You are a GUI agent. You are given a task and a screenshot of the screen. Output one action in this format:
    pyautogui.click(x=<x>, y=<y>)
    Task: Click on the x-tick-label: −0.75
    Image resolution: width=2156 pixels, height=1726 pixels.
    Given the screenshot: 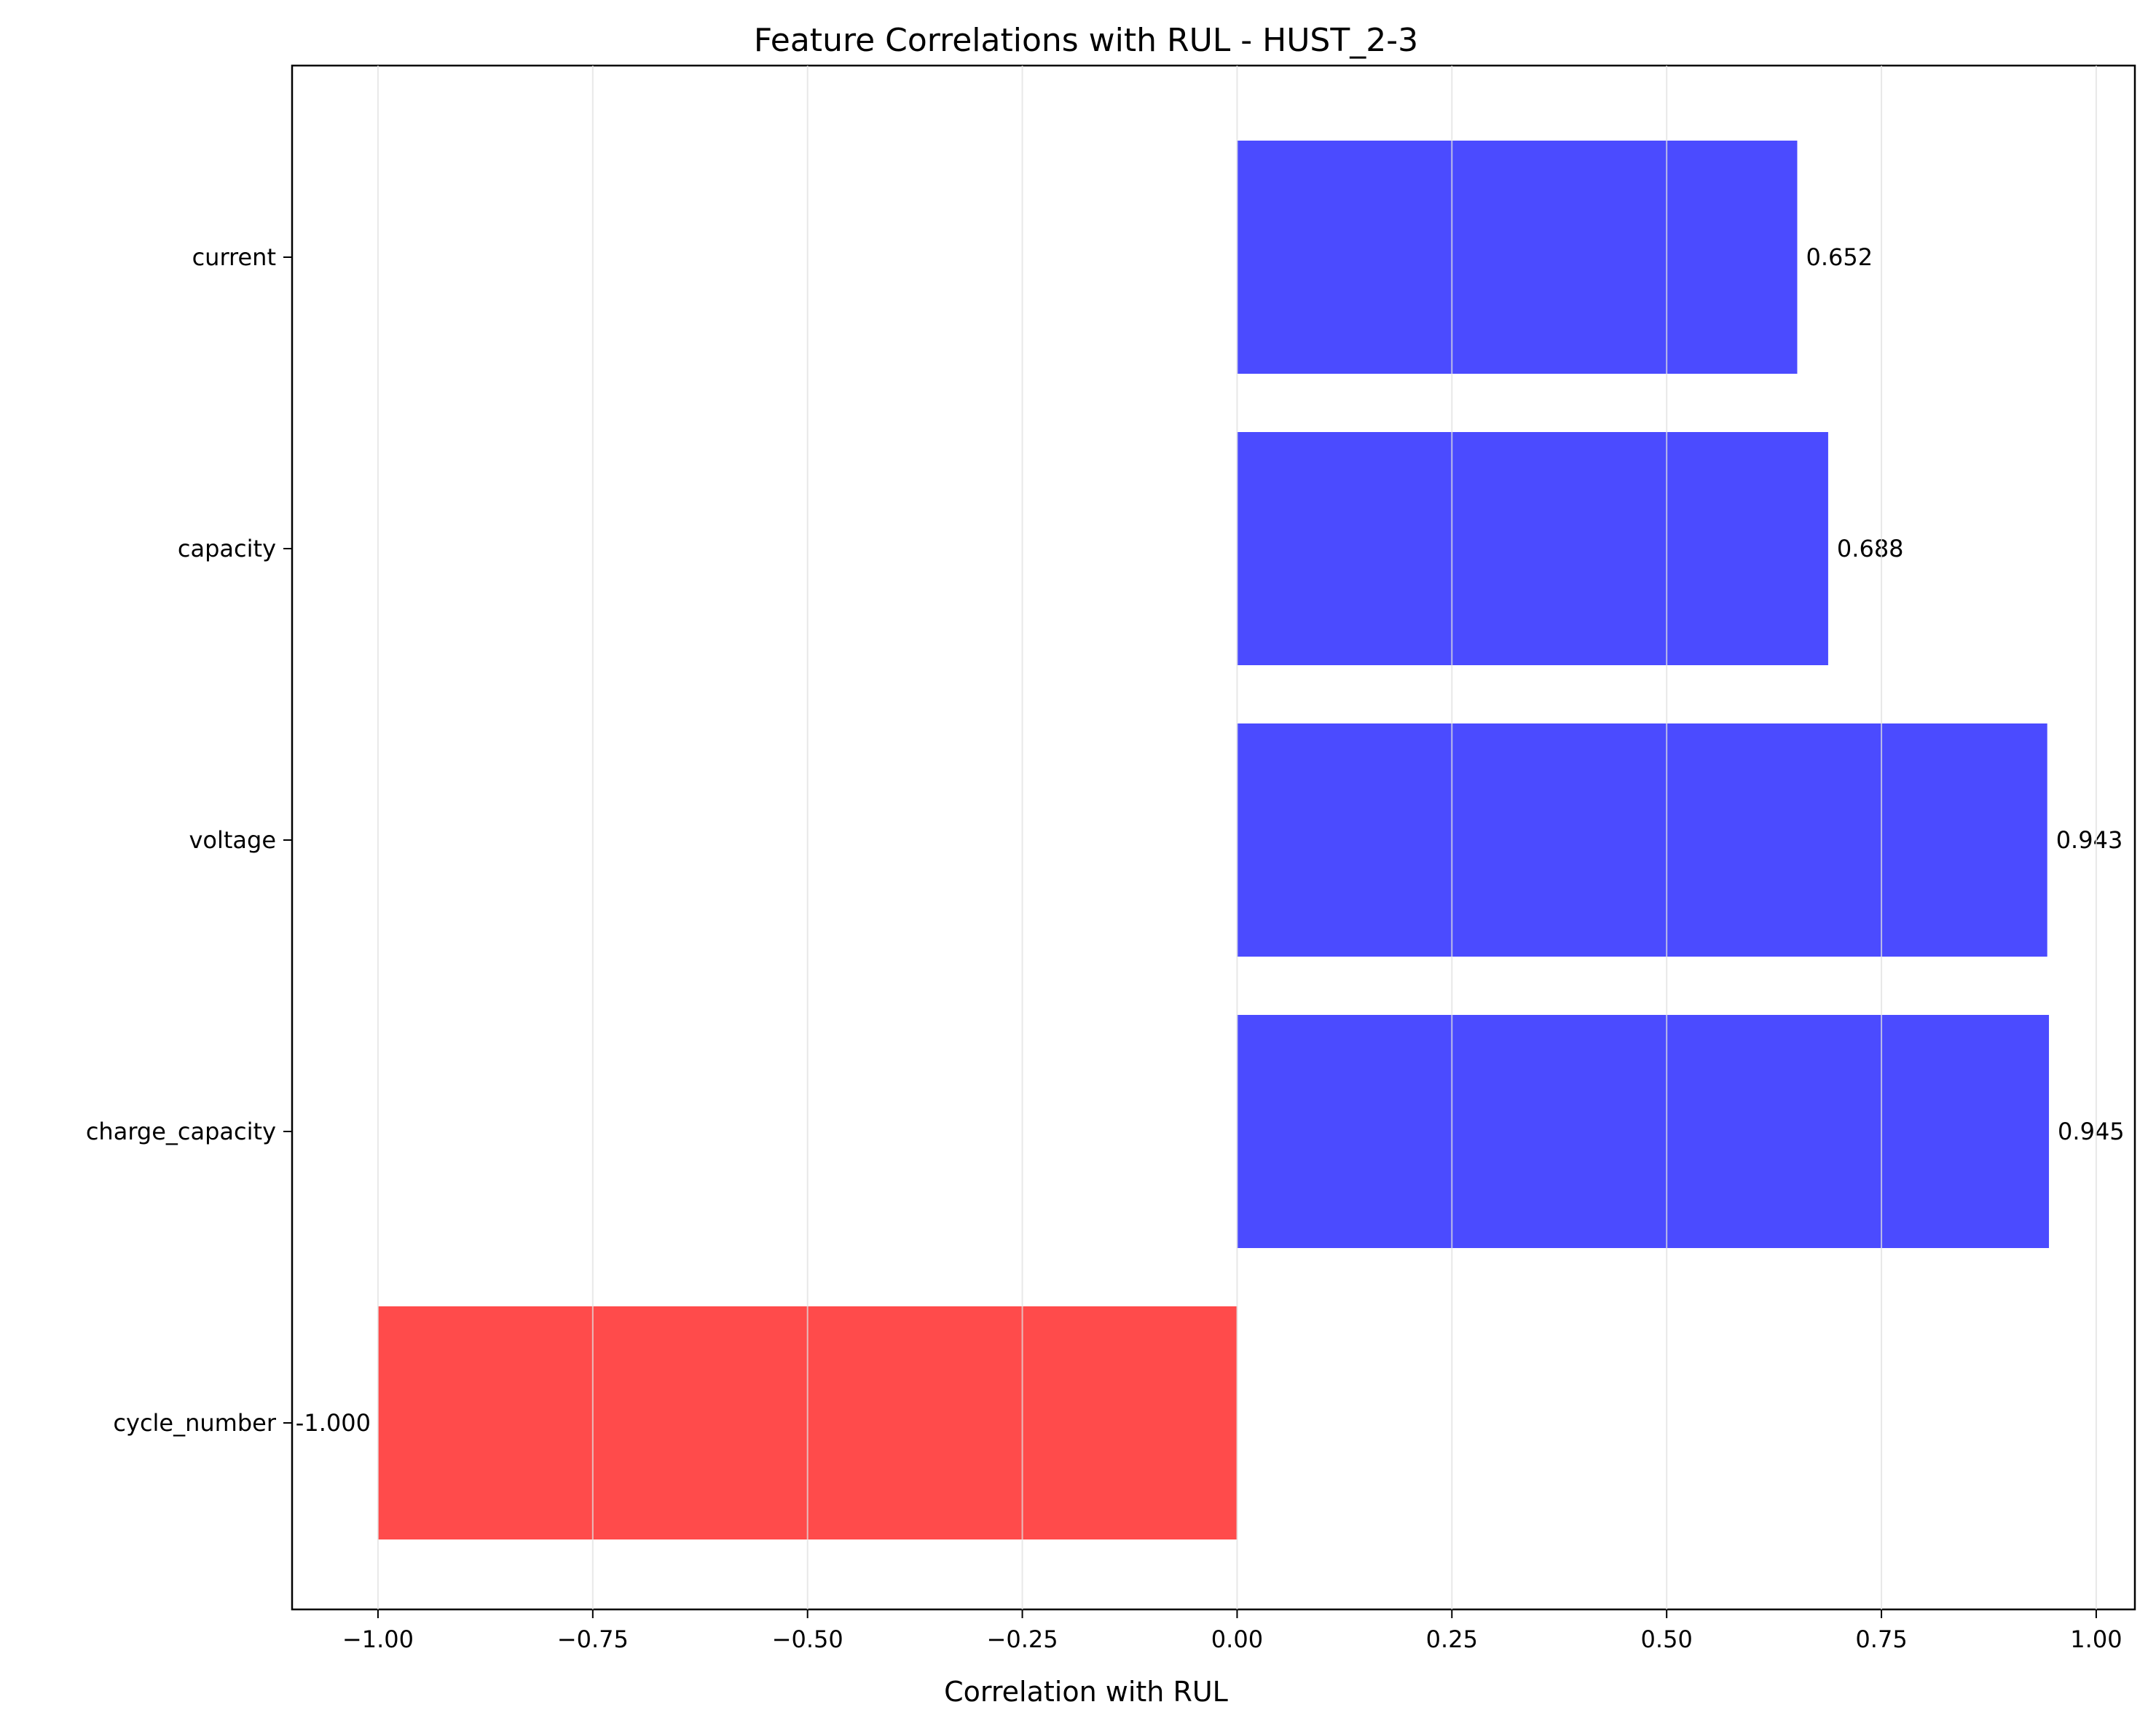 What is the action you would take?
    pyautogui.click(x=593, y=1639)
    